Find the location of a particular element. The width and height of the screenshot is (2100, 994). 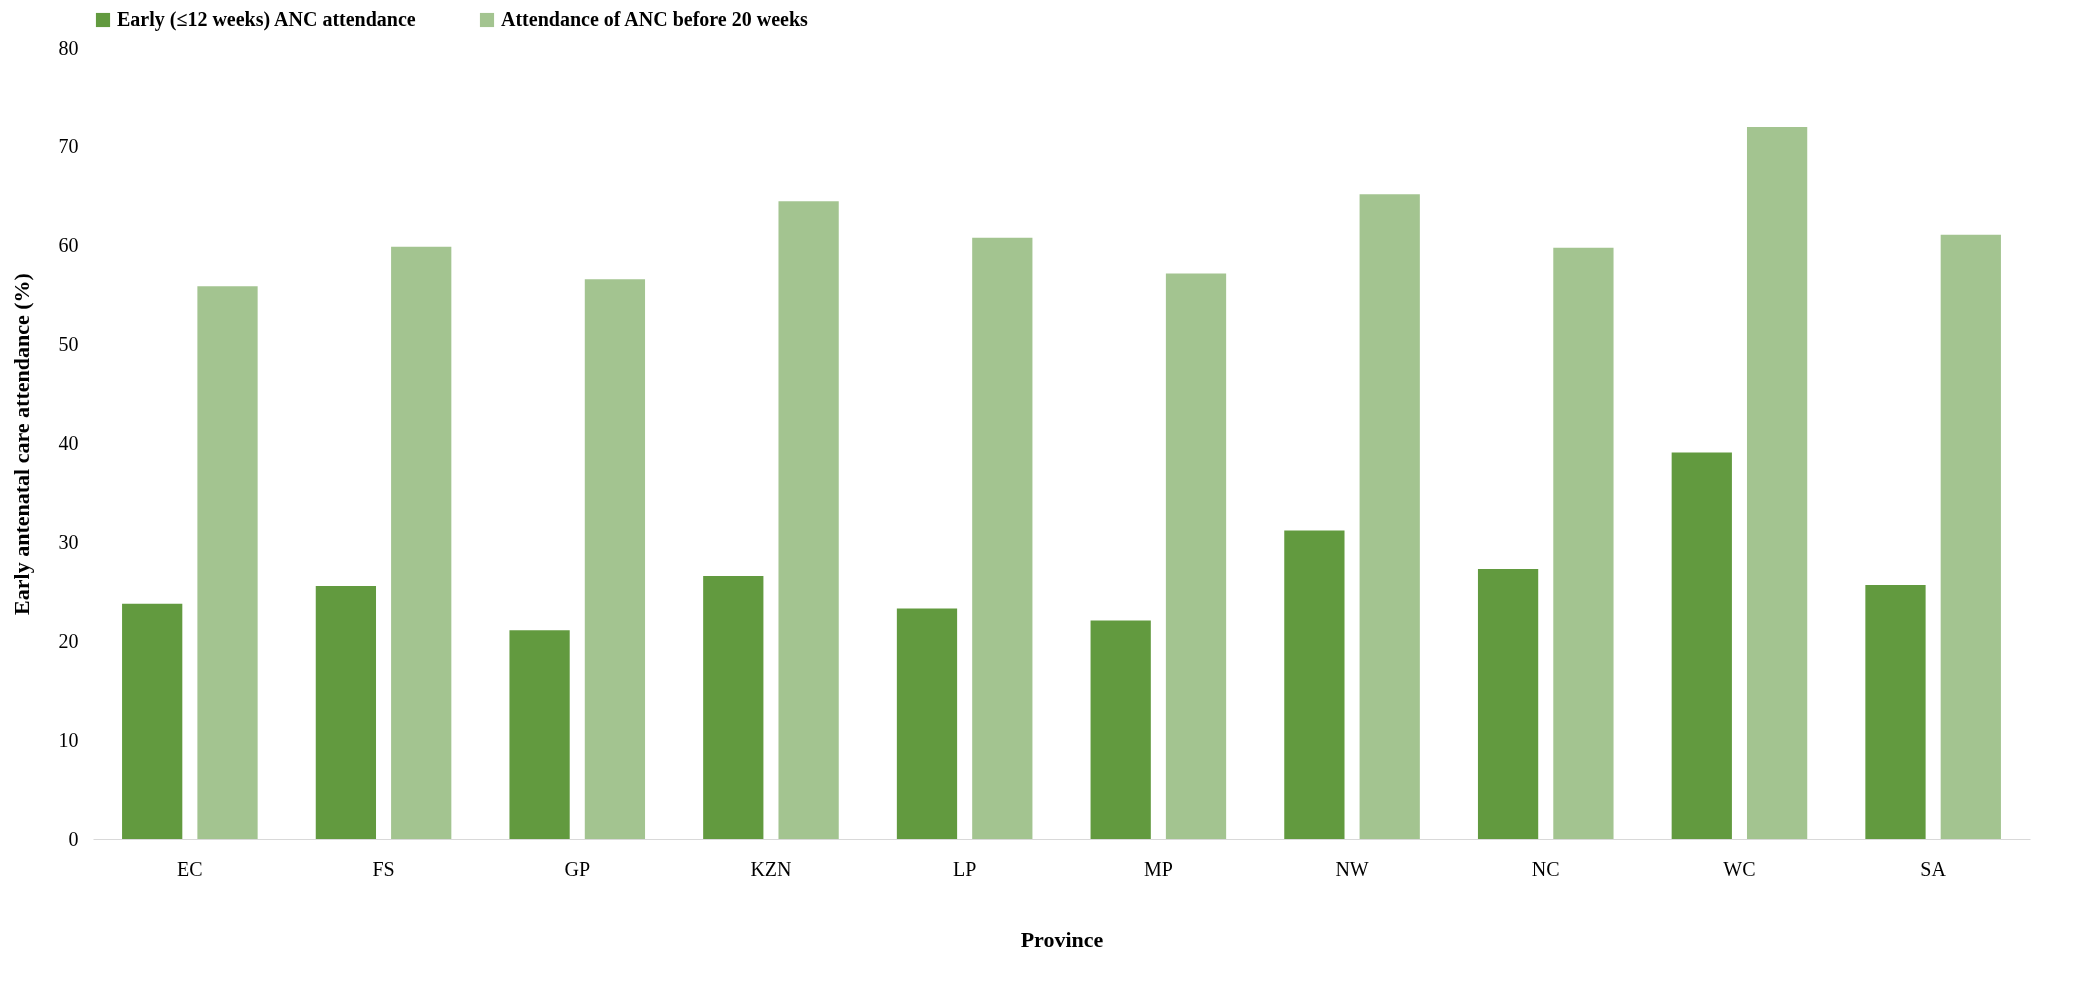

x-tick-label: LP is located at coordinates (964, 868).